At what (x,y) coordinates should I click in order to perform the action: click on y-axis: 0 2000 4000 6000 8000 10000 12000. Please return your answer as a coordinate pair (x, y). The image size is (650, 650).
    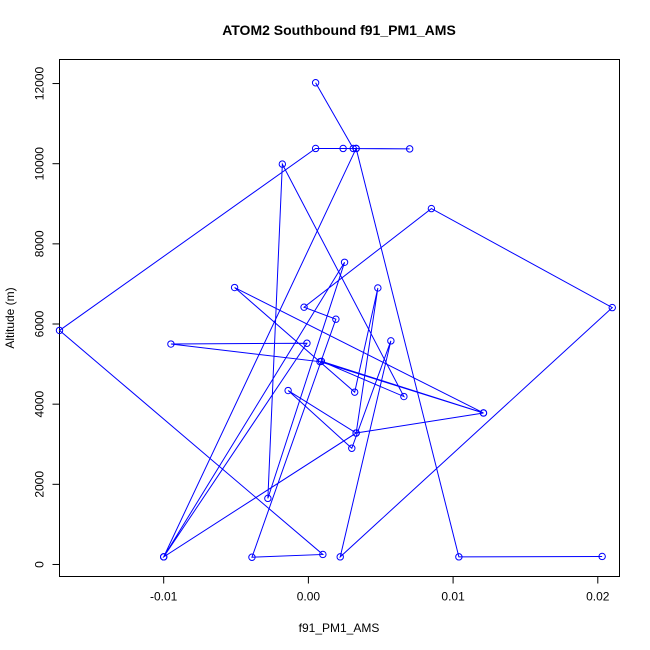
    Looking at the image, I should click on (46, 317).